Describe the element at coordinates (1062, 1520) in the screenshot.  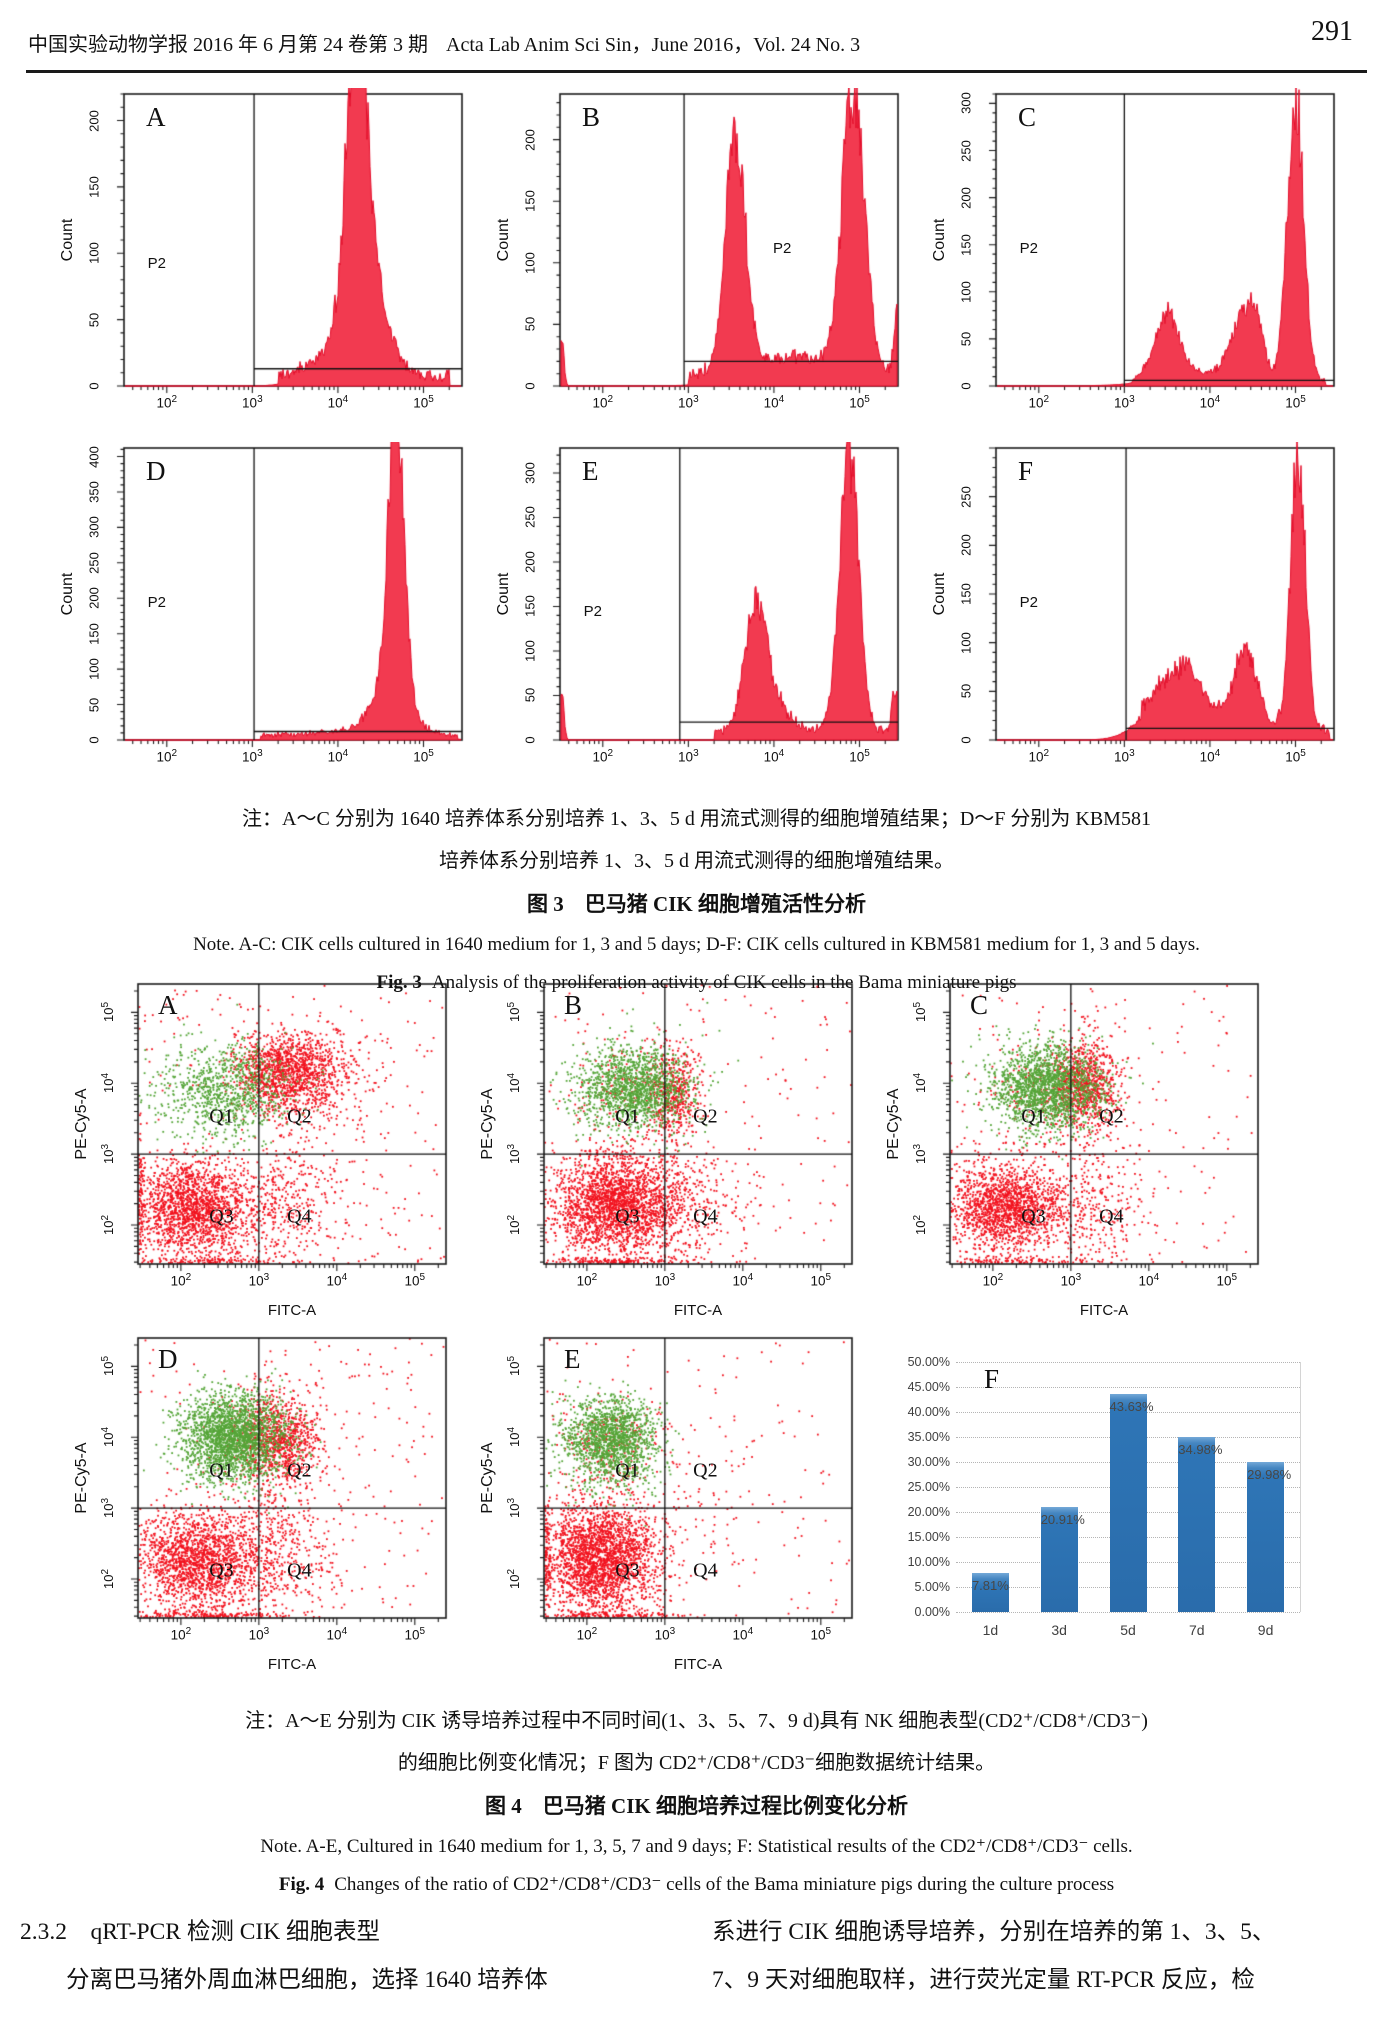
I see `bar-value-label: 20.91%` at that location.